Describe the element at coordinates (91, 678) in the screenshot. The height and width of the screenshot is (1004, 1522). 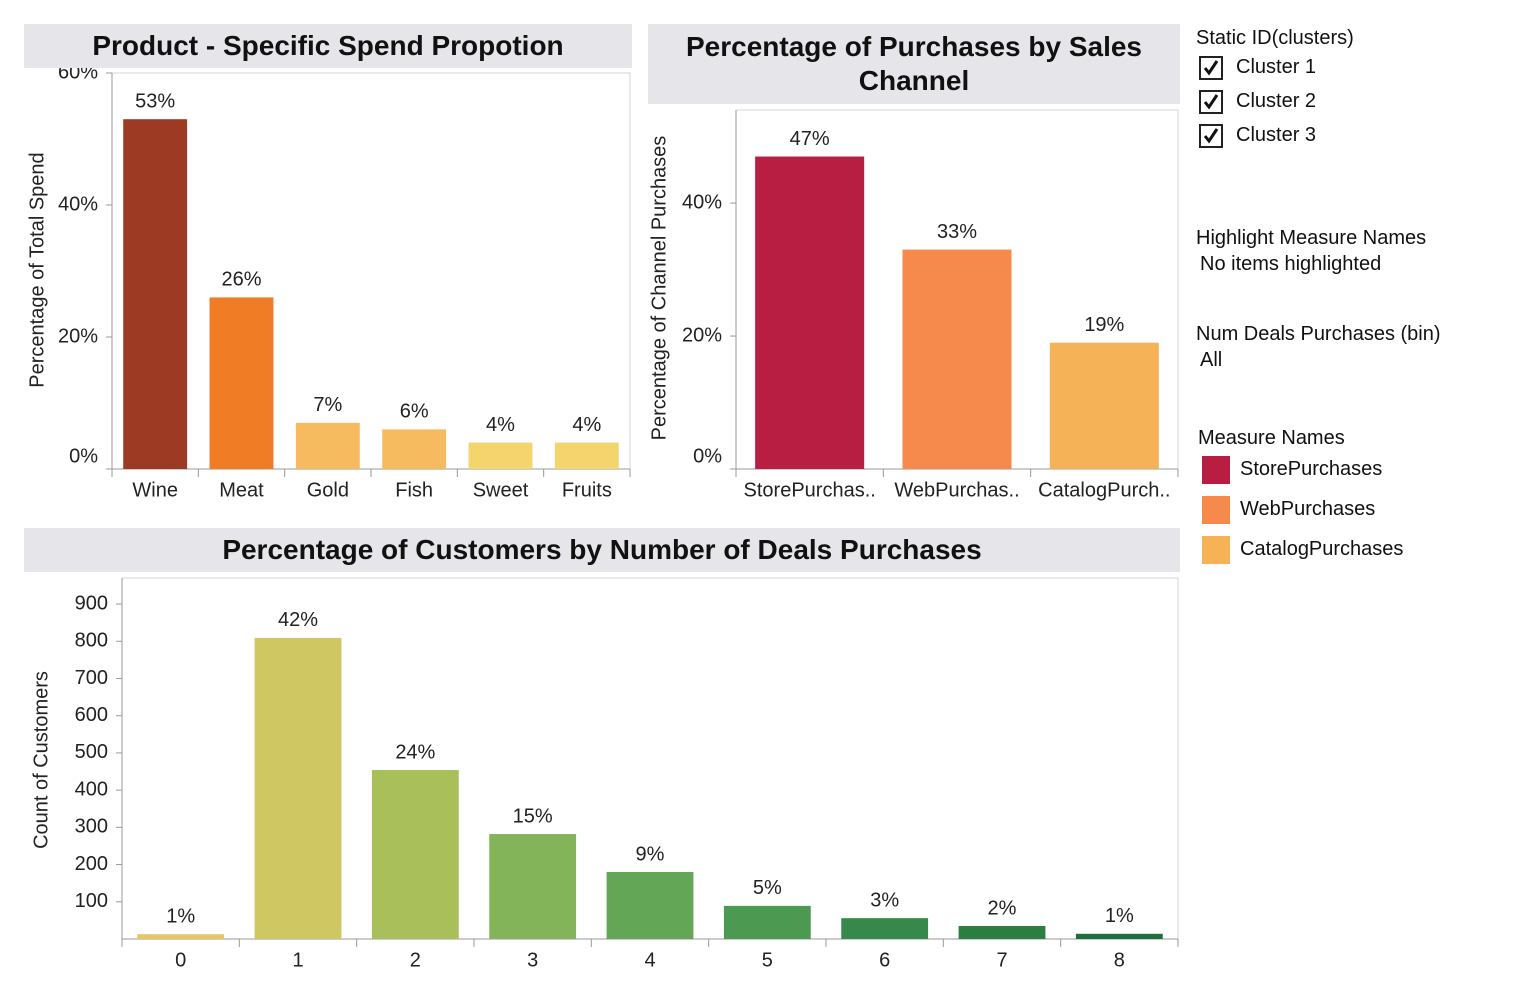
I see `y-tick-label: 700` at that location.